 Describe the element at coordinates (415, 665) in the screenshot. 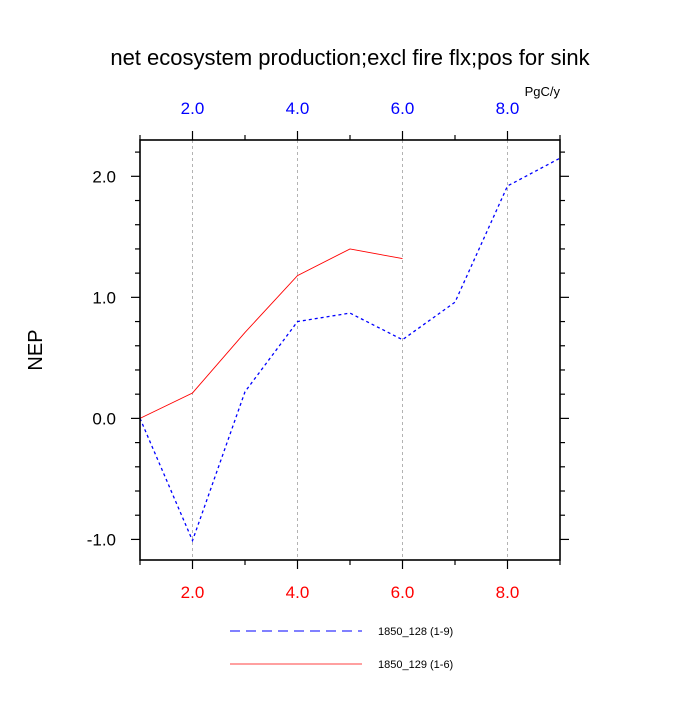

I see `legend-label-2: 1850_129 (1-6)` at that location.